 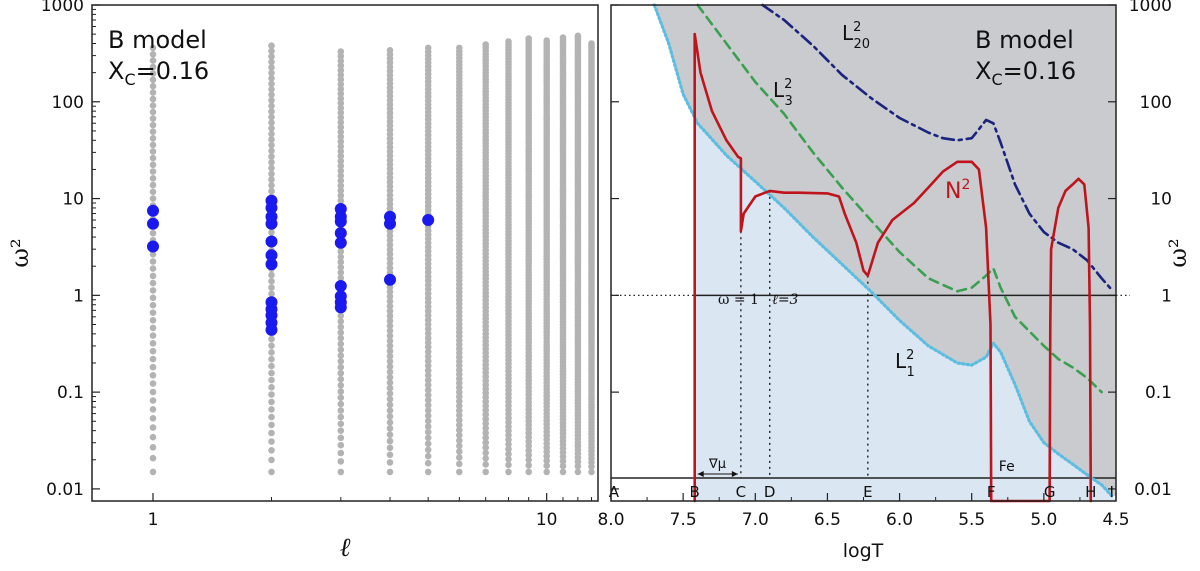 I want to click on reference-ell-label: ℓ=3, so click(x=785, y=300).